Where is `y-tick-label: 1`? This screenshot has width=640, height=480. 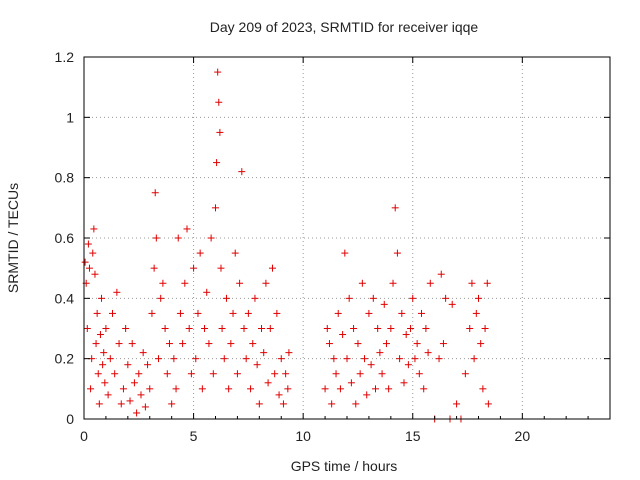 y-tick-label: 1 is located at coordinates (70, 117).